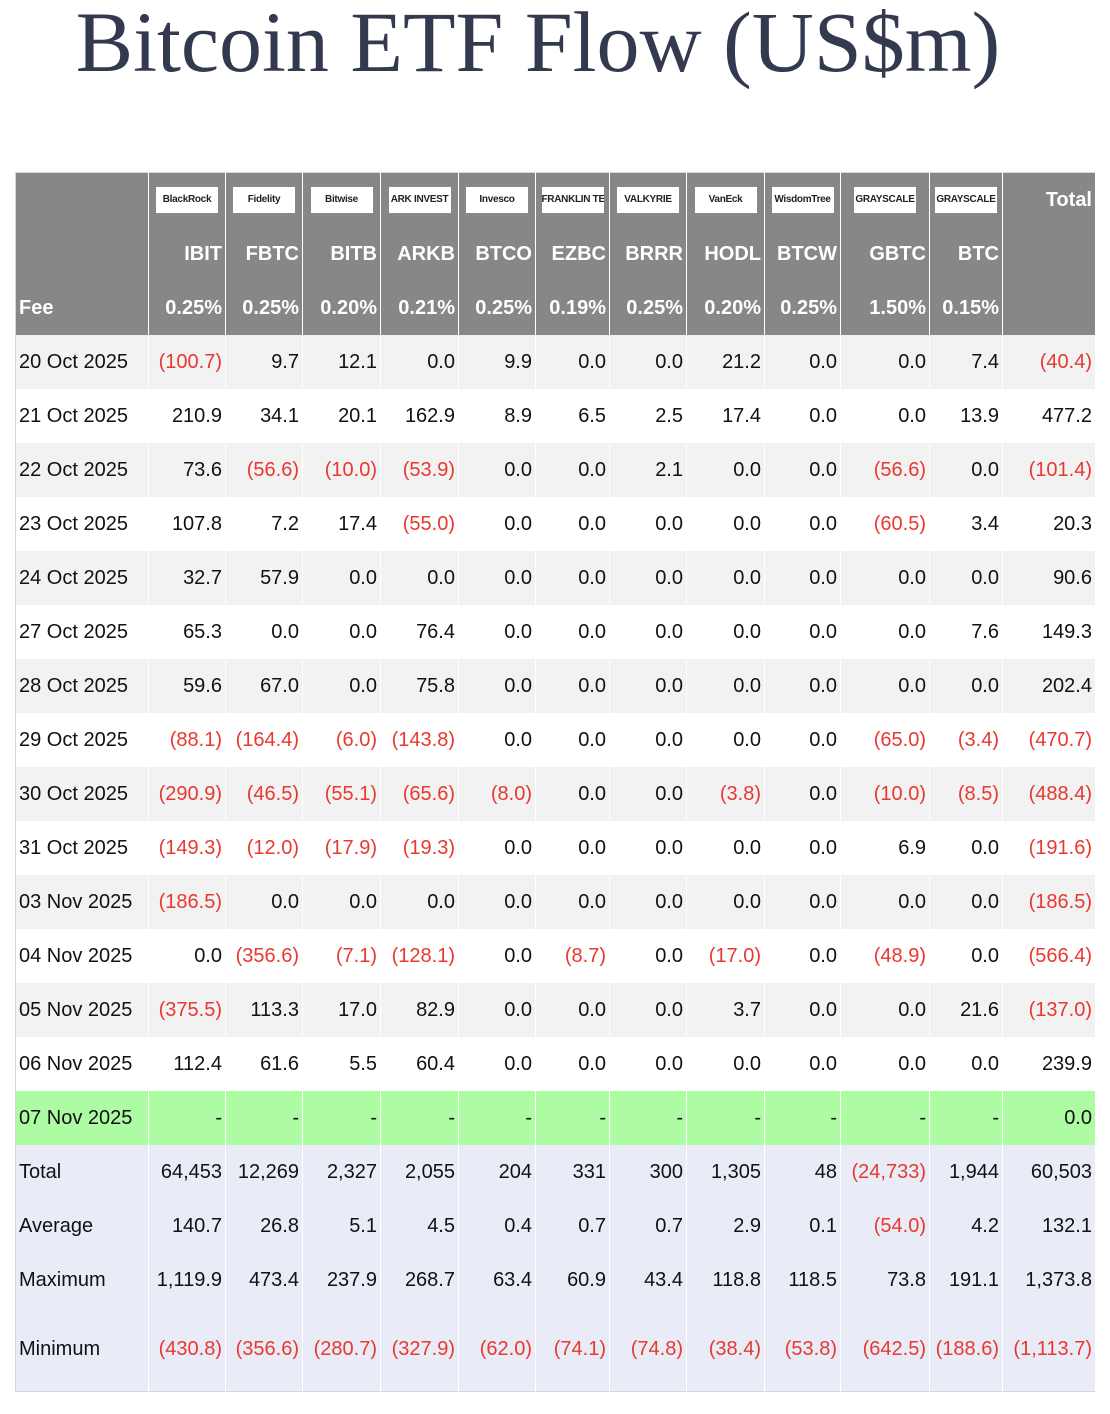  Describe the element at coordinates (187, 1172) in the screenshot. I see `summary-value: 64,453` at that location.